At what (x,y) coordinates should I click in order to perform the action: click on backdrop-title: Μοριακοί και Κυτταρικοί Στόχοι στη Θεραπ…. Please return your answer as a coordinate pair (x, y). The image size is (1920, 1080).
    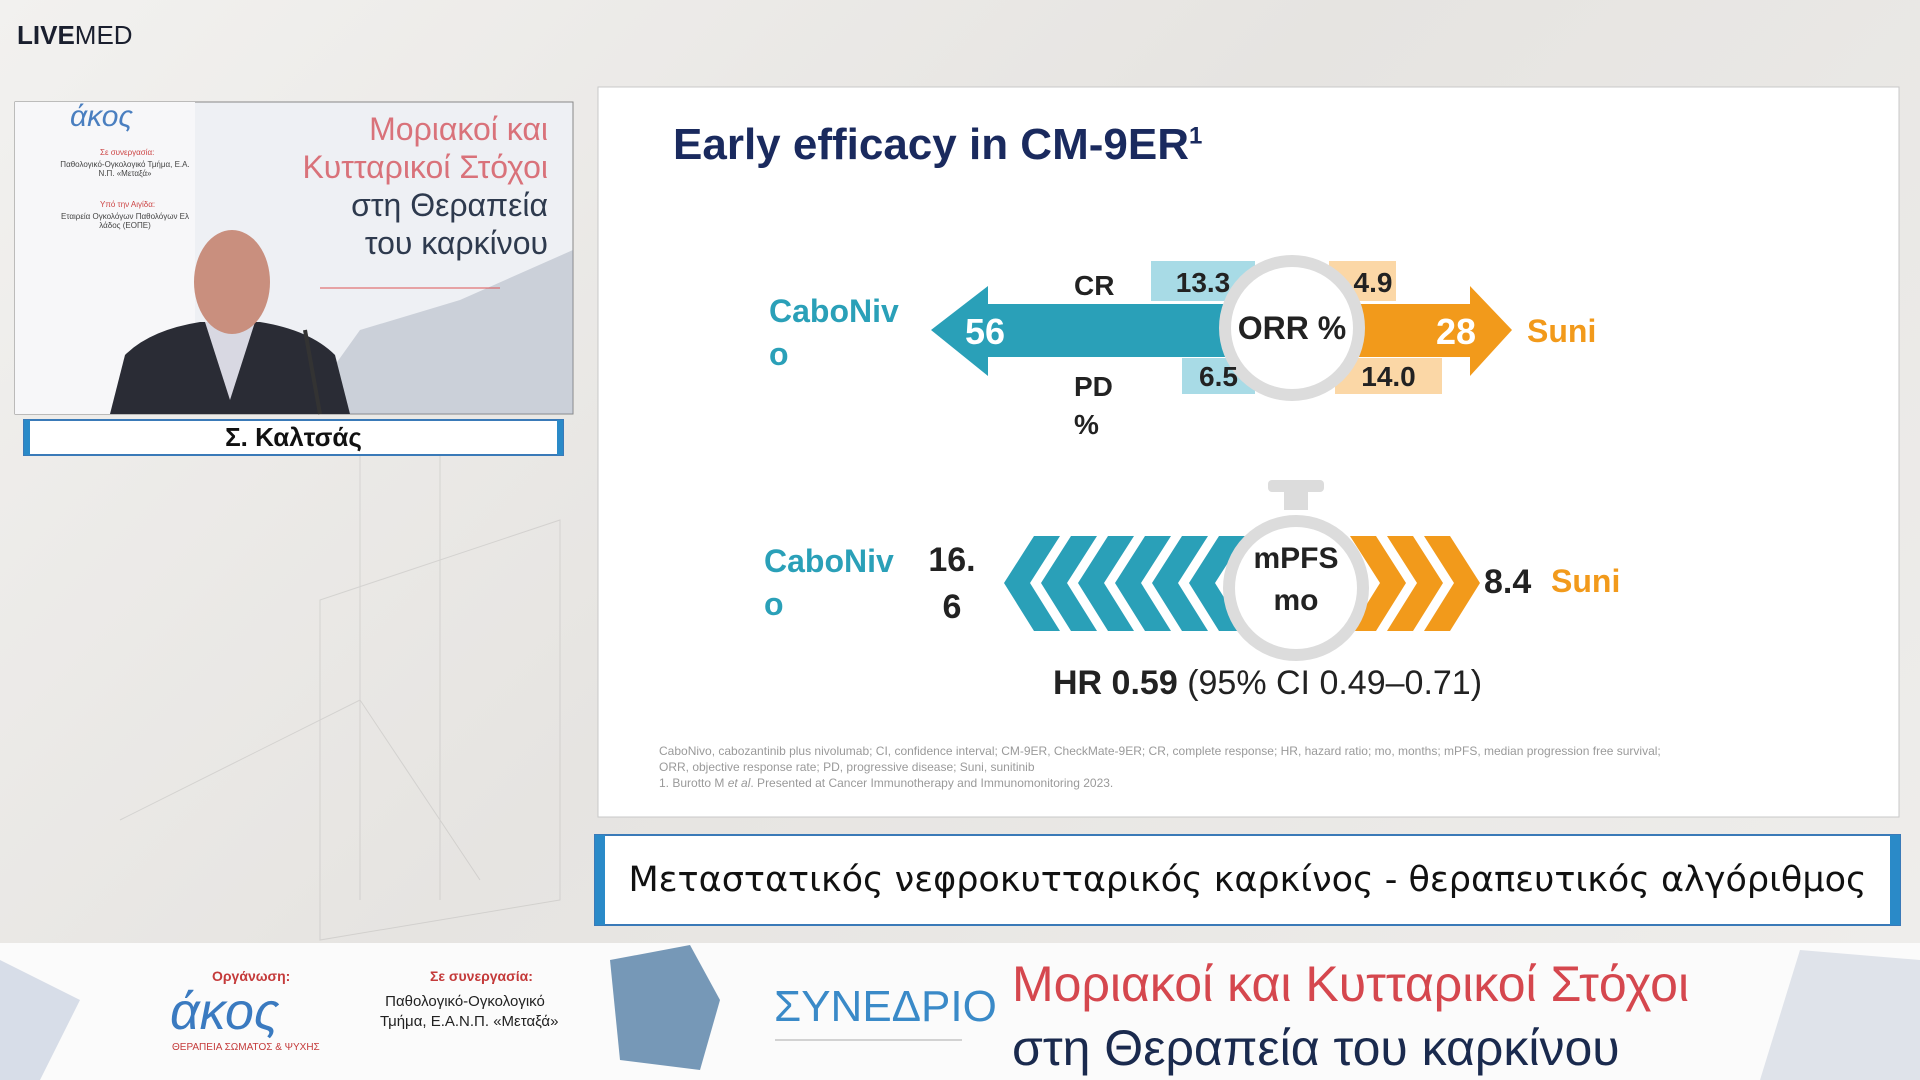
    Looking at the image, I should click on (425, 186).